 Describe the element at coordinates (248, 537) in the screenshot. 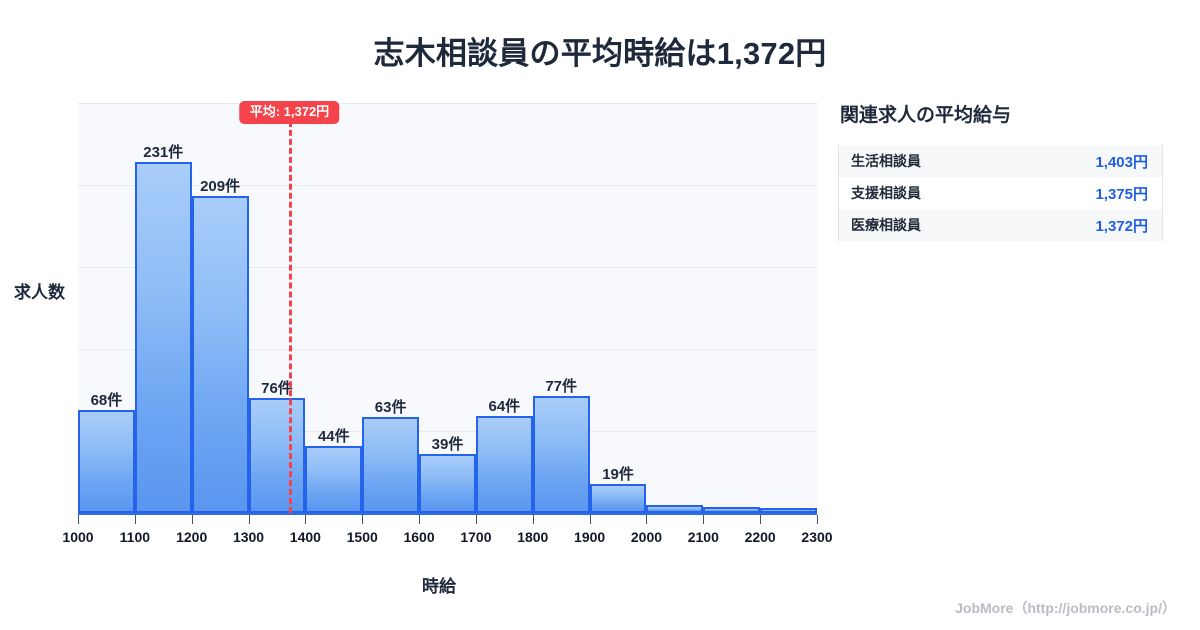

I see `x-axis-tick-label: 1300` at that location.